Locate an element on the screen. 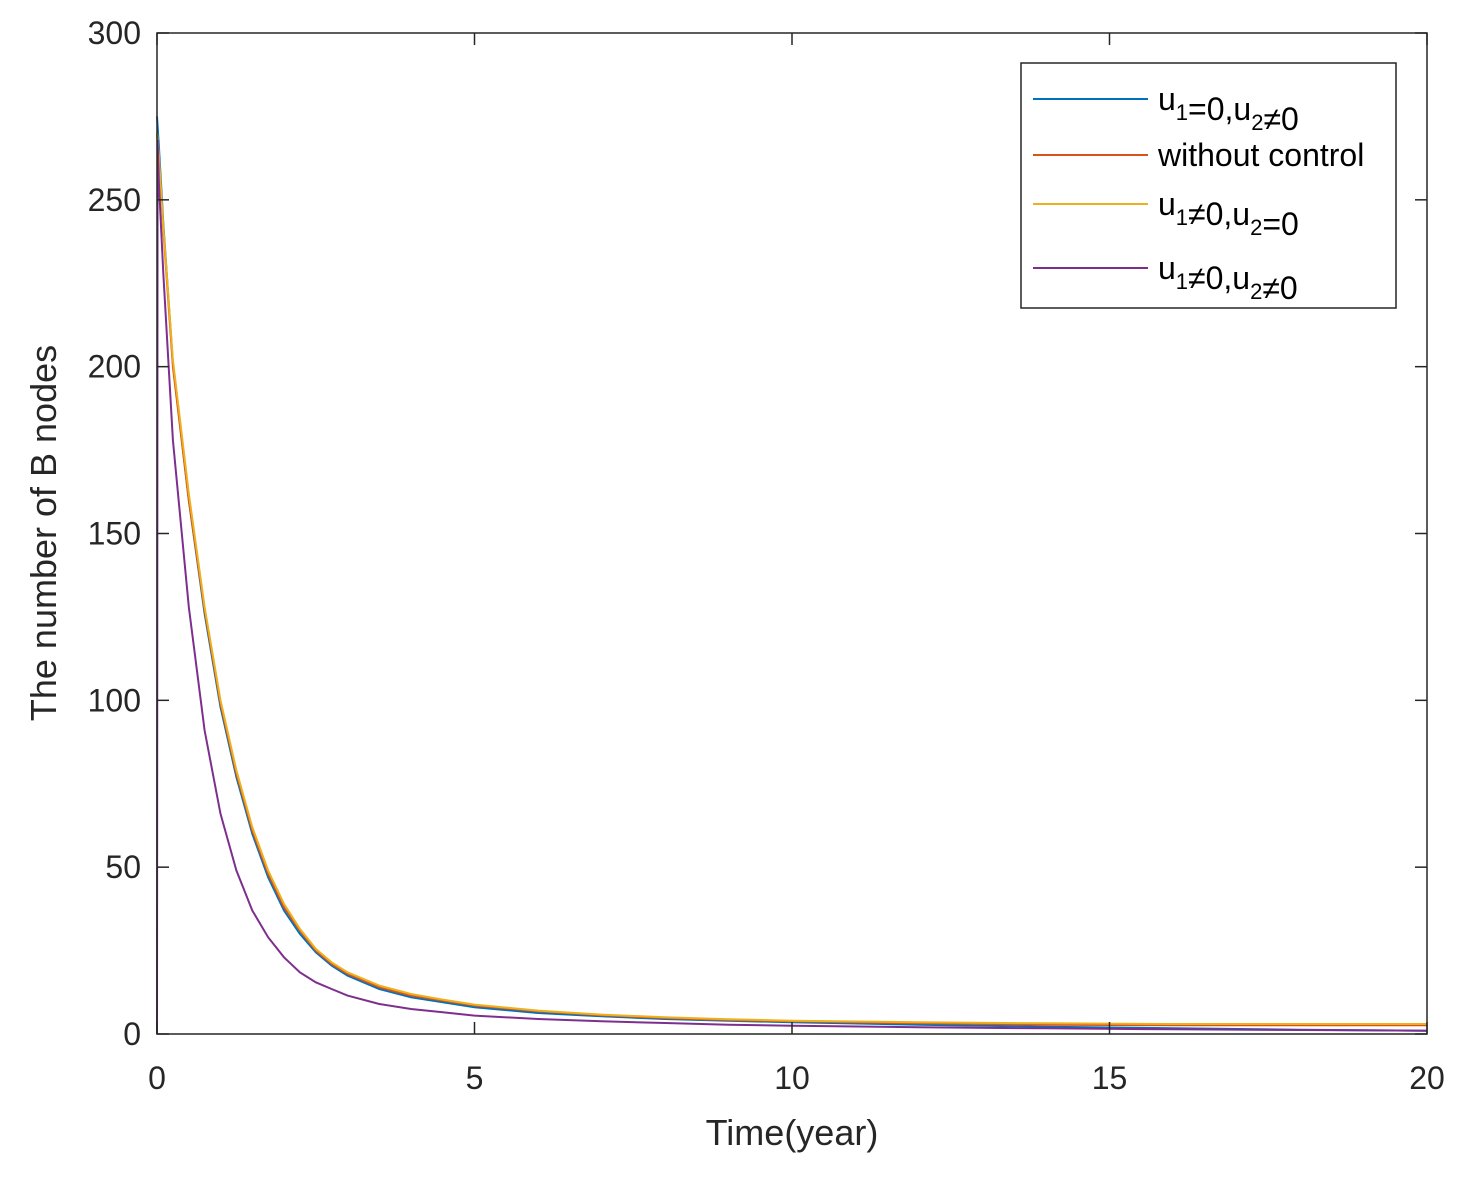 This screenshot has width=1468, height=1180. x-tick-label: 15 is located at coordinates (1110, 1078).